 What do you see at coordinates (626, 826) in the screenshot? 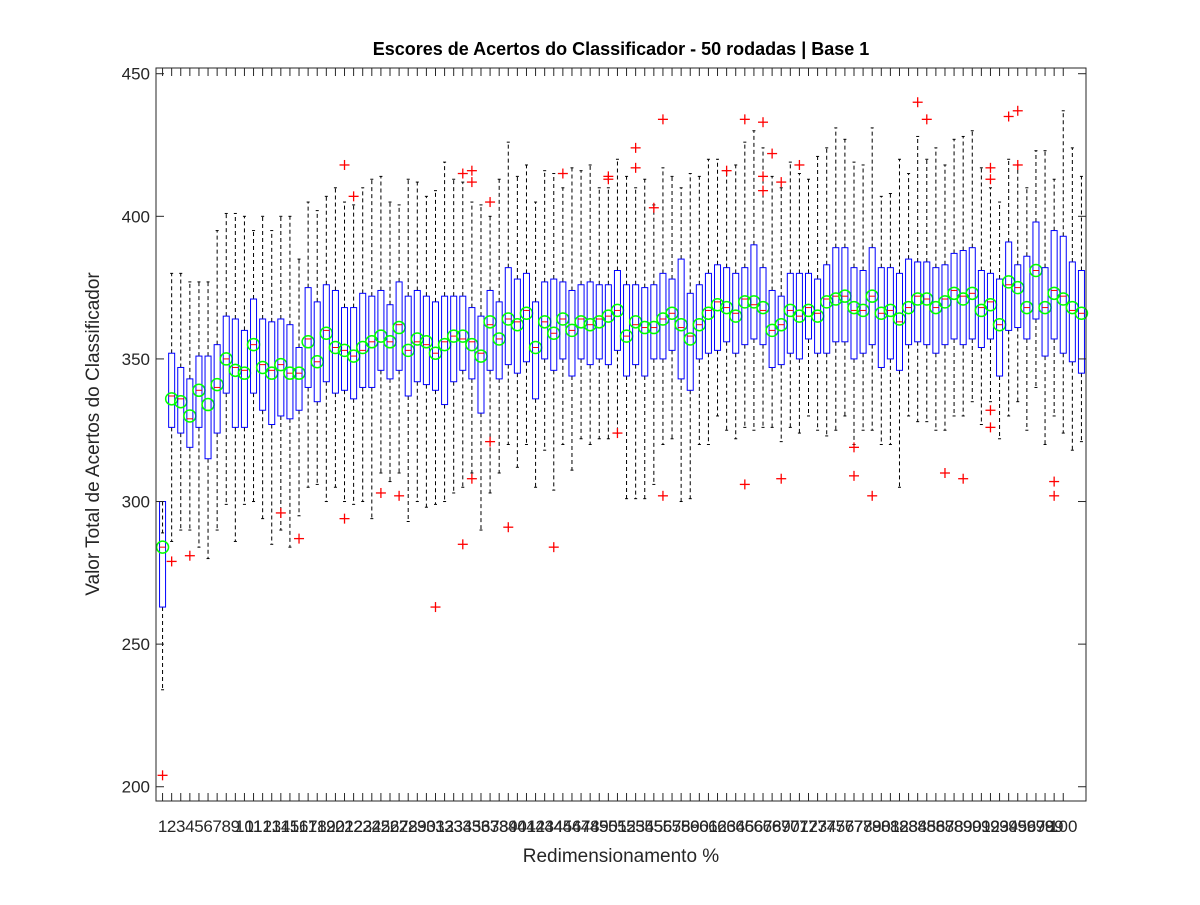
I see `x-tick-label: 52` at bounding box center [626, 826].